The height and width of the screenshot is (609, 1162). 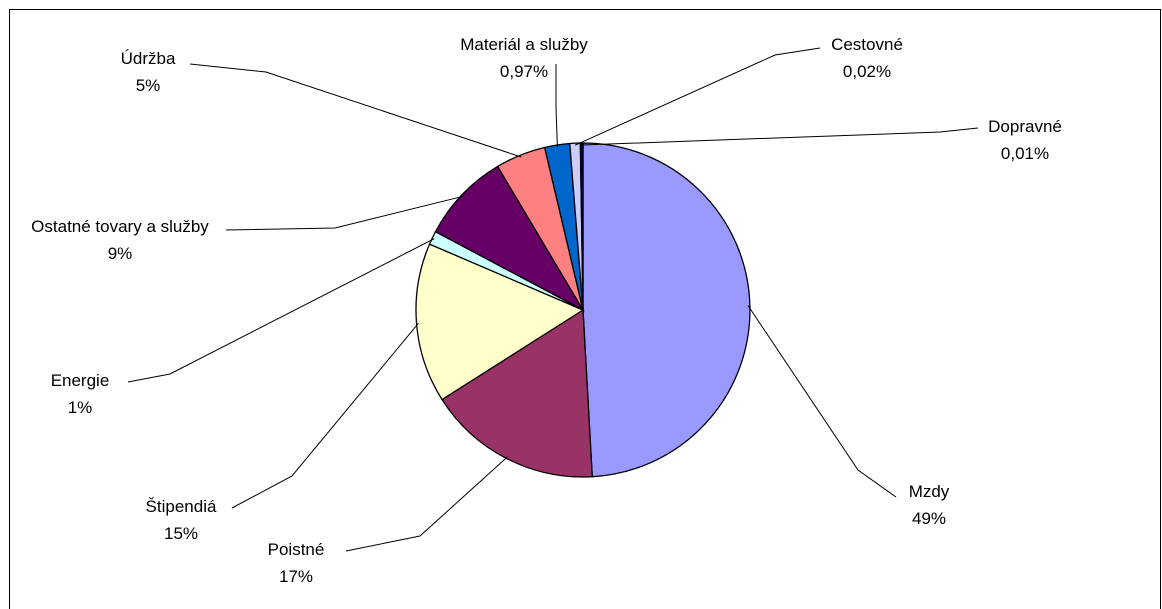 I want to click on leader-line-stipendia, so click(x=325, y=415).